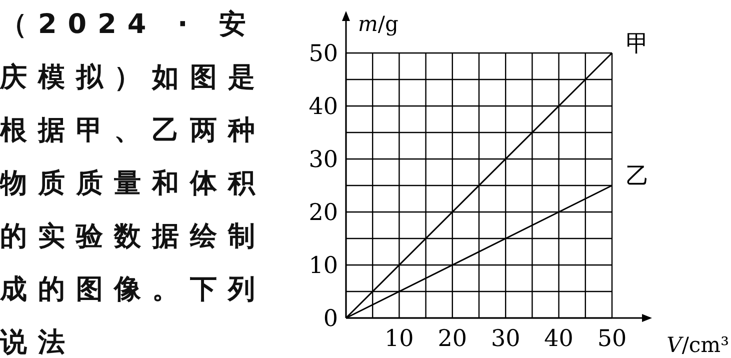 This screenshot has width=731, height=358. I want to click on y-axis-title: m/g, so click(378, 24).